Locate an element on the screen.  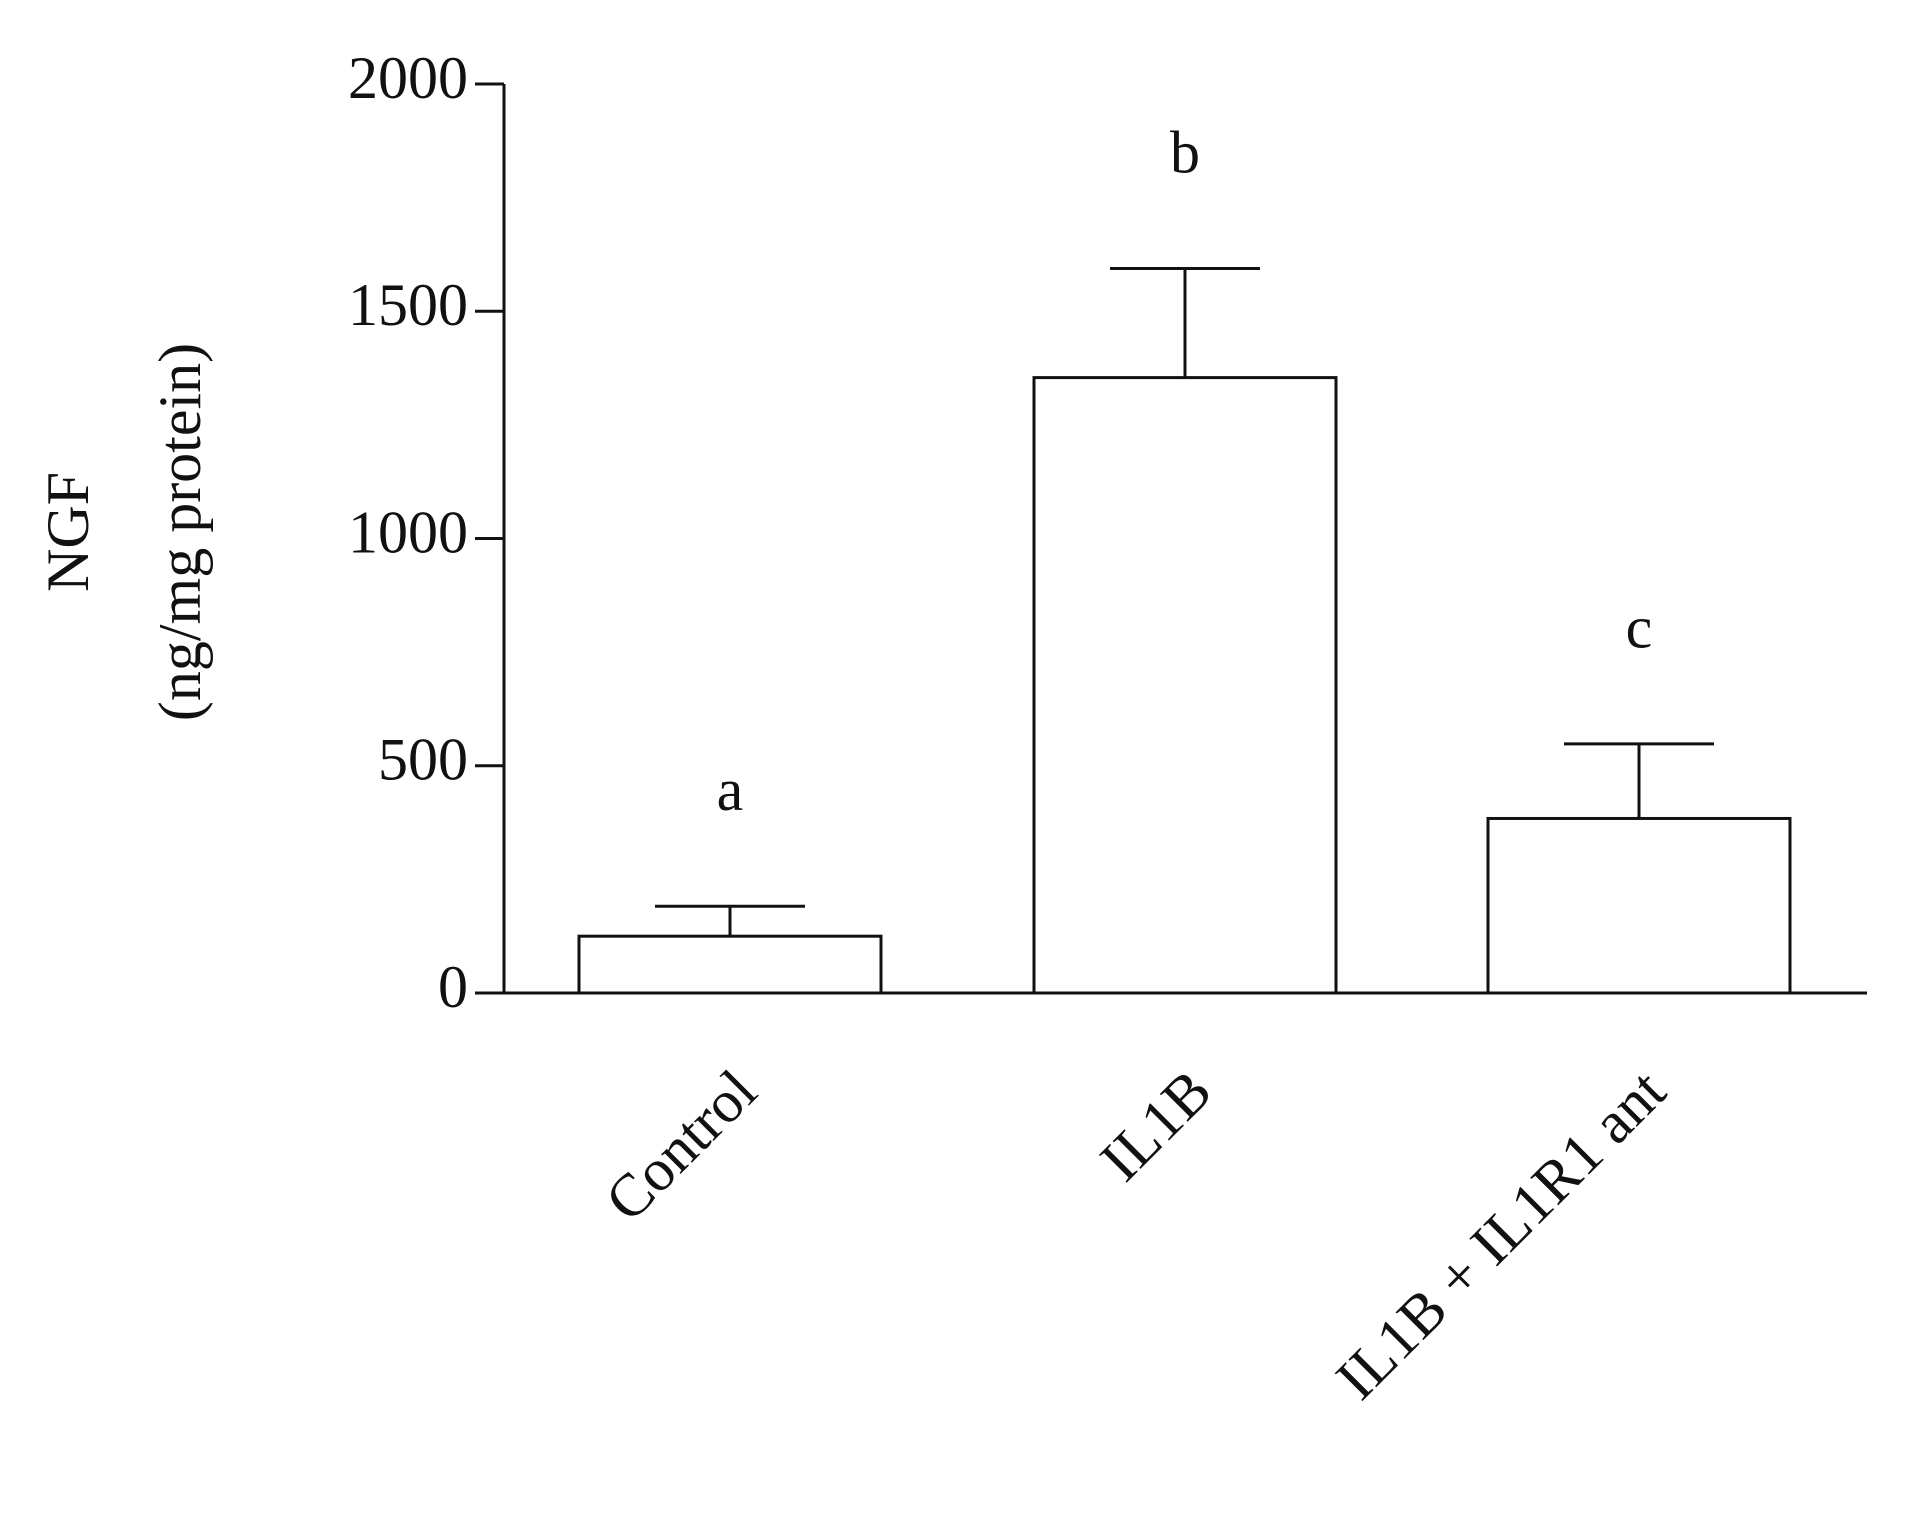
x-tick-label: Control is located at coordinates (681, 1145).